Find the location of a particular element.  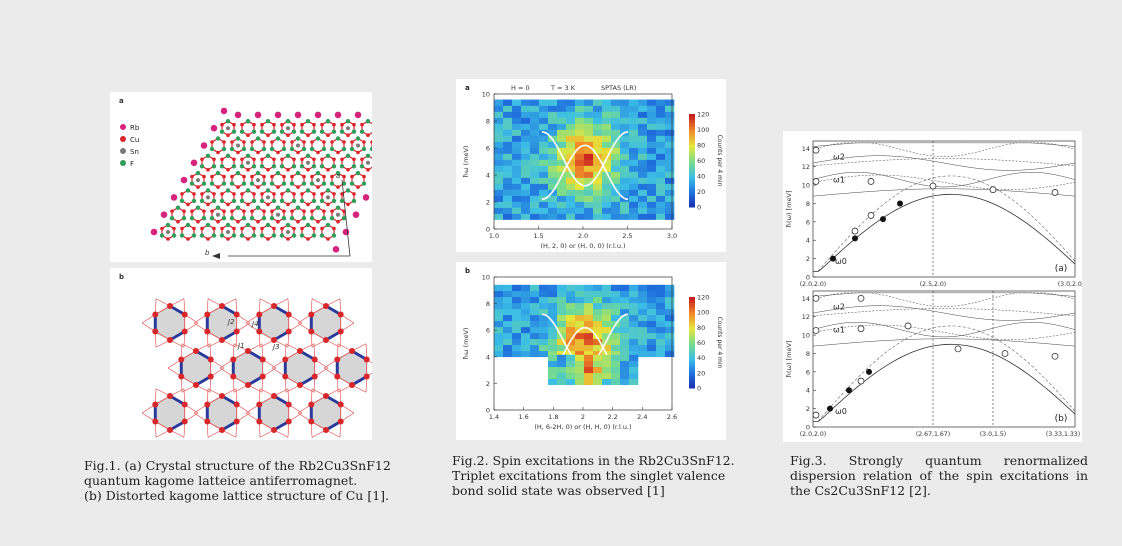

fig1-panel-b: b J2 J4 J1 J3 is located at coordinates (241, 354).